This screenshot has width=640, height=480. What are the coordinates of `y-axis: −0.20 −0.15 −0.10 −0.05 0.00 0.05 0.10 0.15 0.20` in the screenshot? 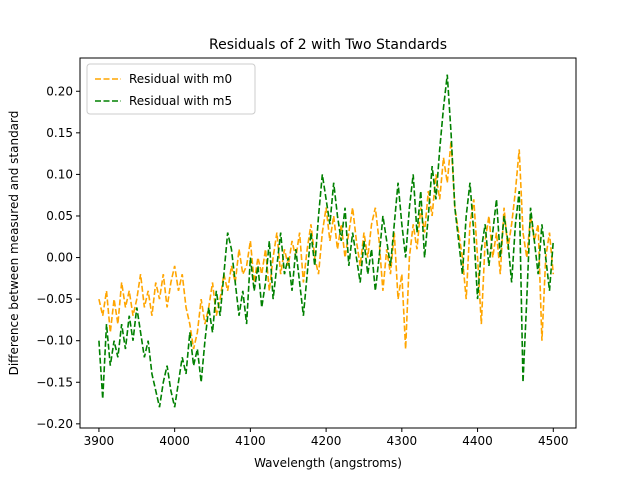 It's located at (58, 257).